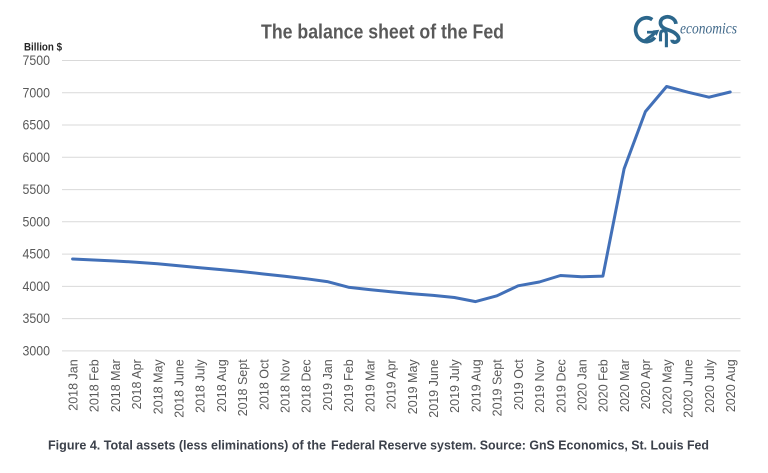 Image resolution: width=768 pixels, height=473 pixels. I want to click on svg-text: 2018 June, so click(180, 388).